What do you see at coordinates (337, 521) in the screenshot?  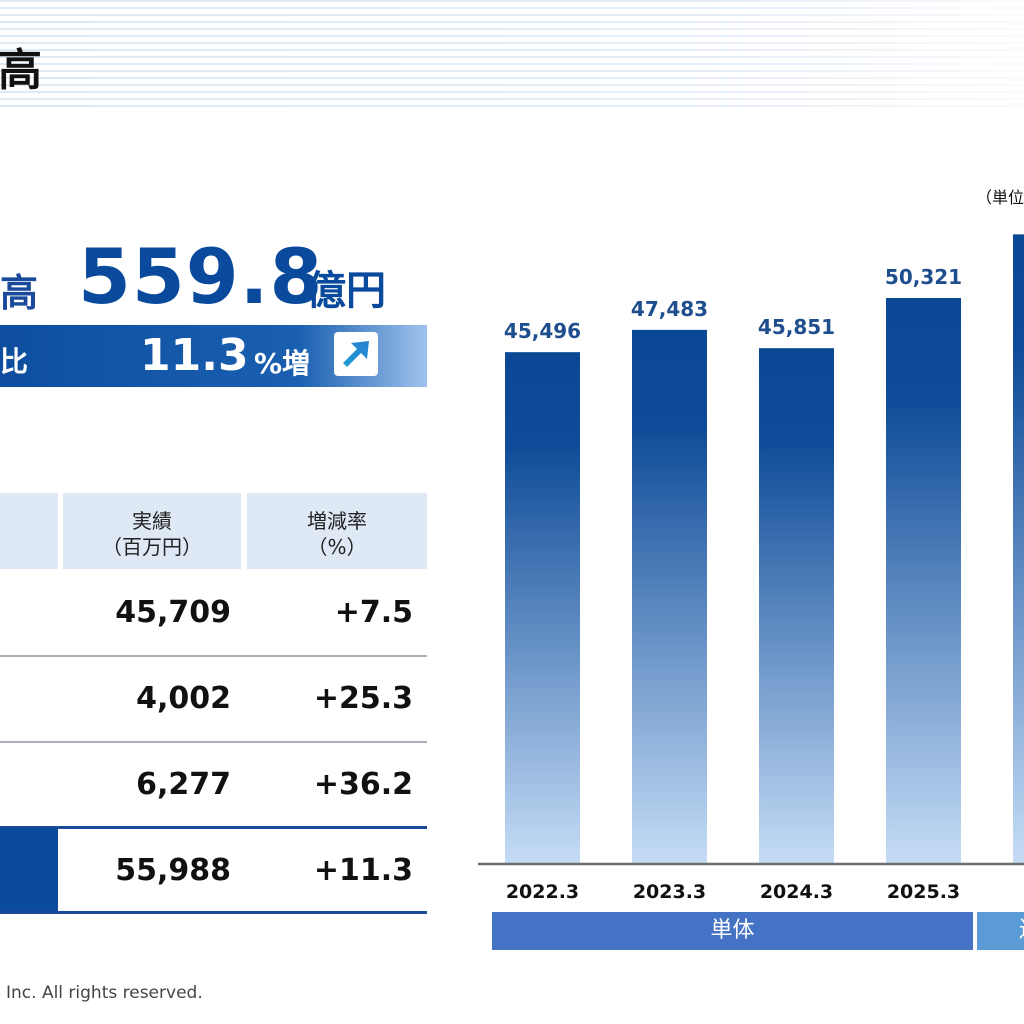 I see `header-rate-line1: 増減率` at bounding box center [337, 521].